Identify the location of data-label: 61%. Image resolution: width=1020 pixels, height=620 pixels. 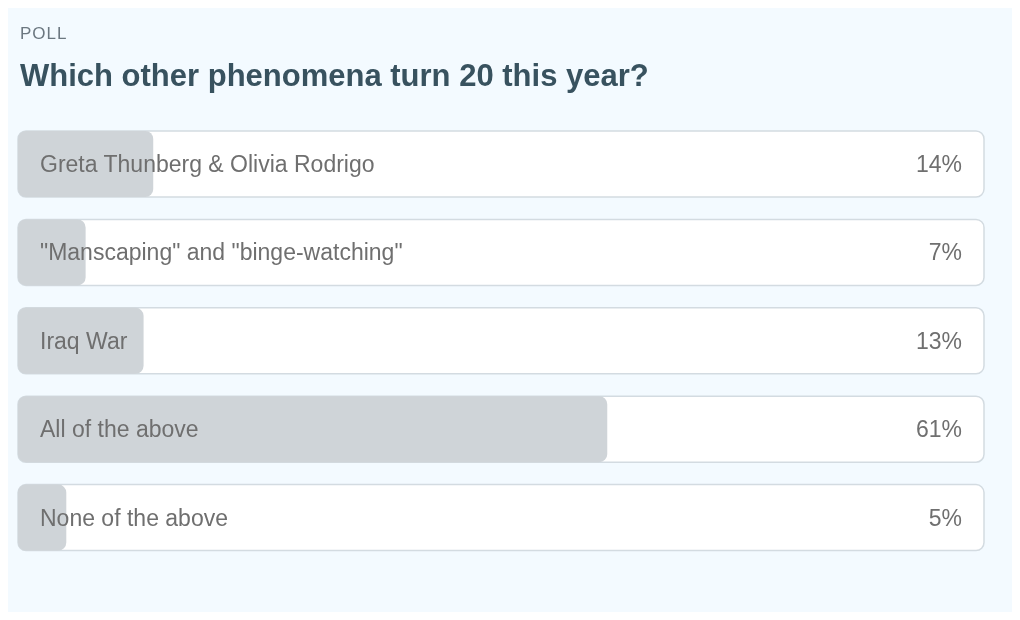
(938, 429).